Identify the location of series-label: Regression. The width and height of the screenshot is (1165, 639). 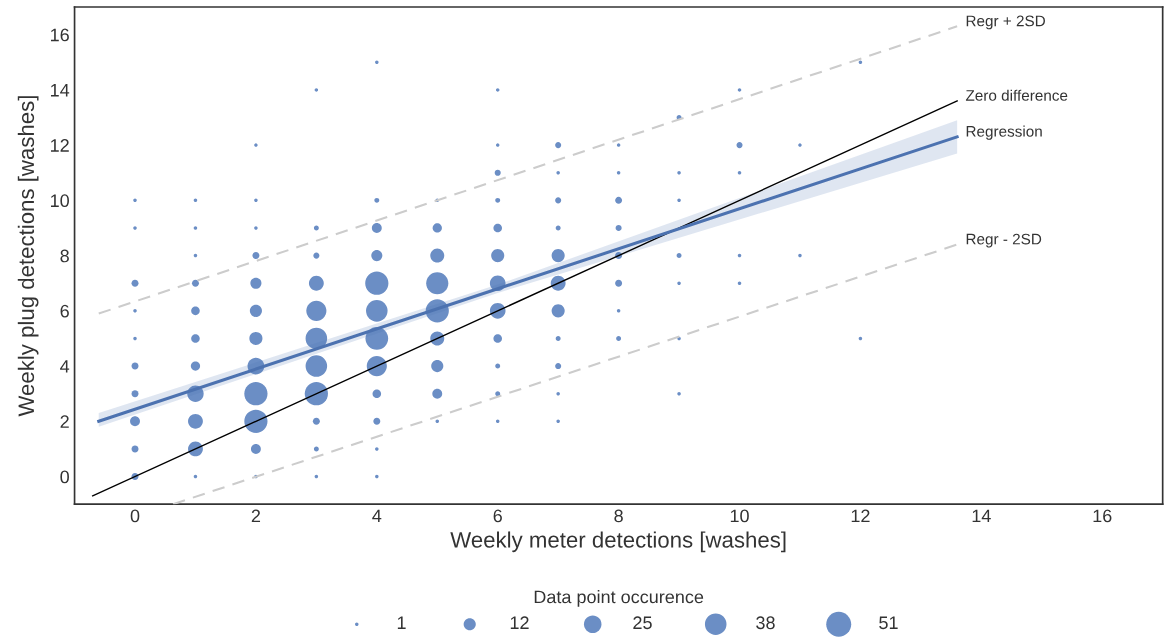
(1004, 132).